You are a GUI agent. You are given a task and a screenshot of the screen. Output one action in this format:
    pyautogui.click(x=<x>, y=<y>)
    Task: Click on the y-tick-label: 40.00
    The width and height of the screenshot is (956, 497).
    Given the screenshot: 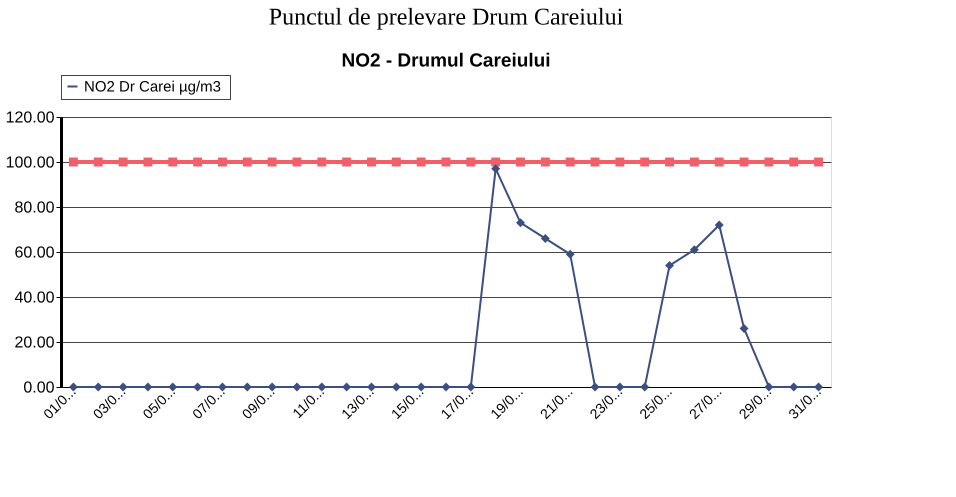 What is the action you would take?
    pyautogui.click(x=34, y=298)
    